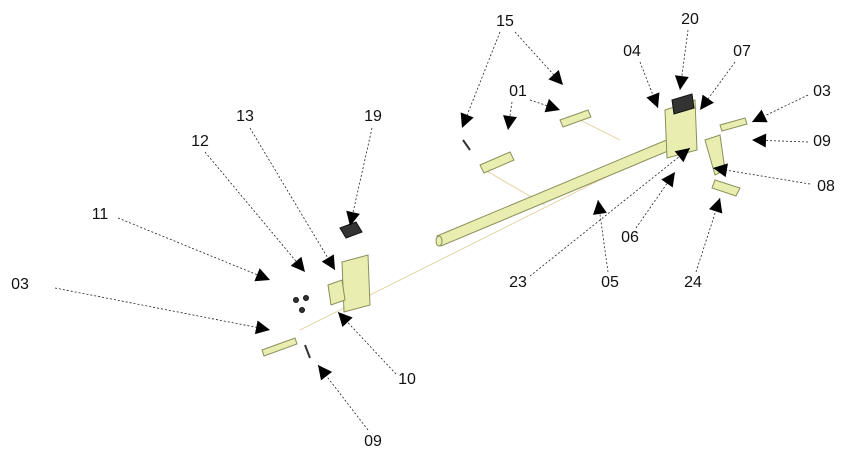  What do you see at coordinates (683, 104) in the screenshot?
I see `cap` at bounding box center [683, 104].